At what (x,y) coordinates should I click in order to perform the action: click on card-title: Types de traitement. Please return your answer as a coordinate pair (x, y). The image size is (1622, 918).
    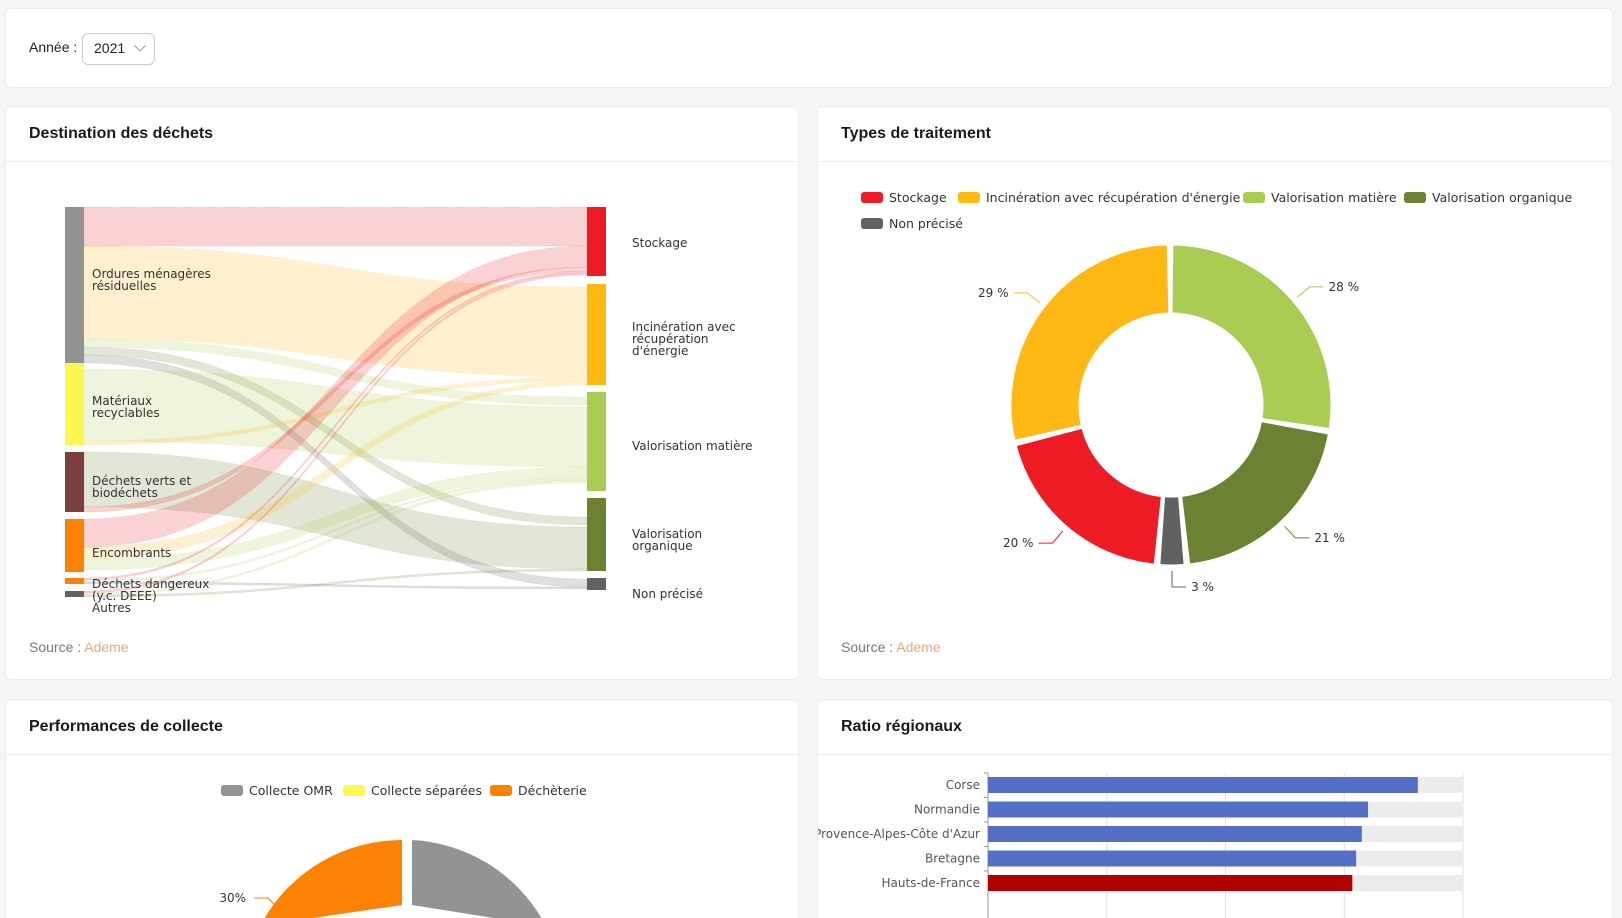
    Looking at the image, I should click on (916, 133).